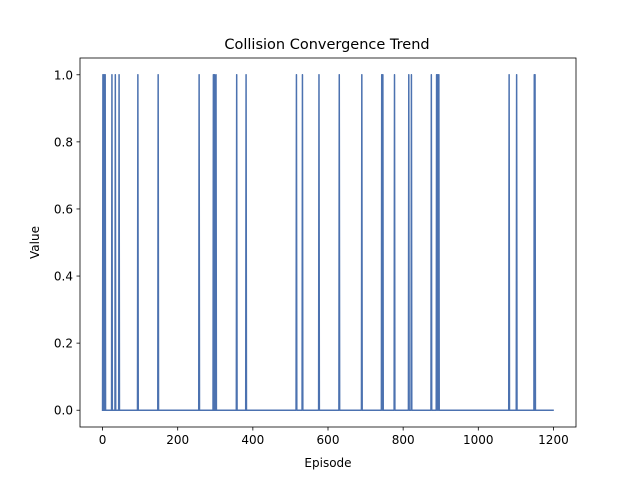 This screenshot has width=640, height=480. What do you see at coordinates (63, 142) in the screenshot?
I see `y-tick-label: 0.8` at bounding box center [63, 142].